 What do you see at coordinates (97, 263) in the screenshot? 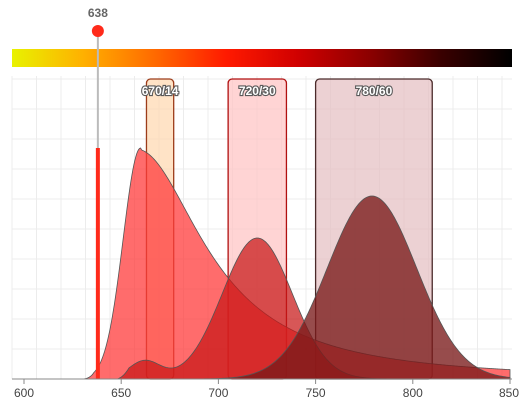
I see `laser-line` at bounding box center [97, 263].